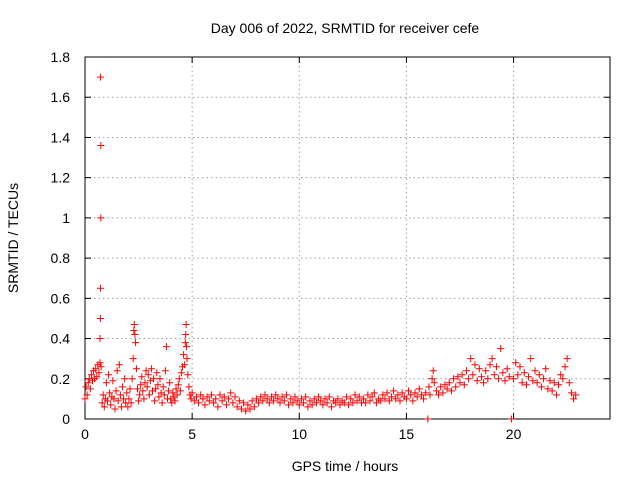 The height and width of the screenshot is (480, 640). I want to click on y-tick-label: 0.8, so click(61, 258).